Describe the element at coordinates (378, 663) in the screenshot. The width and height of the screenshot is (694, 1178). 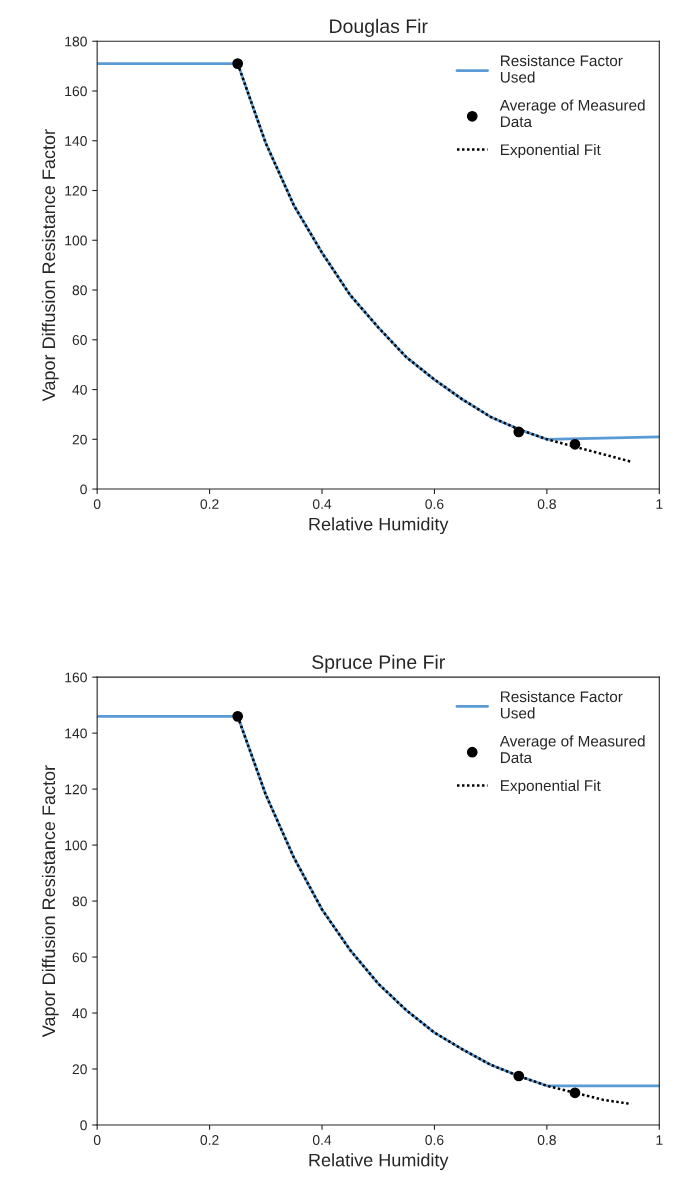
I see `chart-title: Spruce Pine Fir` at that location.